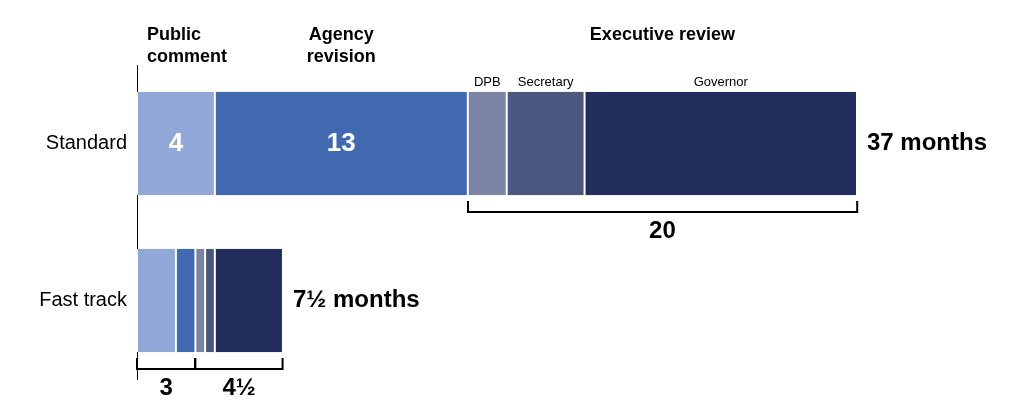  What do you see at coordinates (83, 299) in the screenshot?
I see `y-tick-label: Fast track` at bounding box center [83, 299].